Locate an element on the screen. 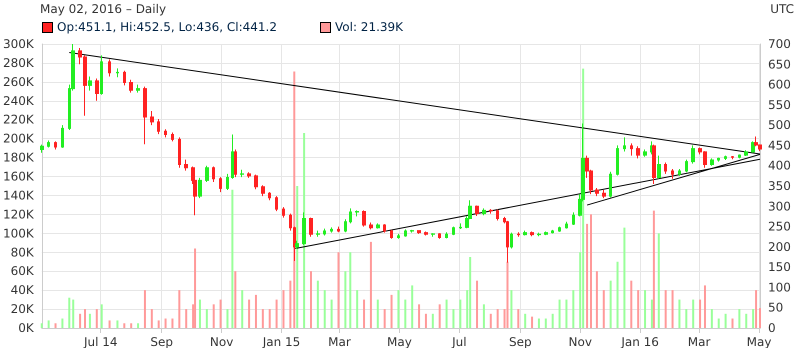  y2-tick-label: 100 is located at coordinates (779, 287).